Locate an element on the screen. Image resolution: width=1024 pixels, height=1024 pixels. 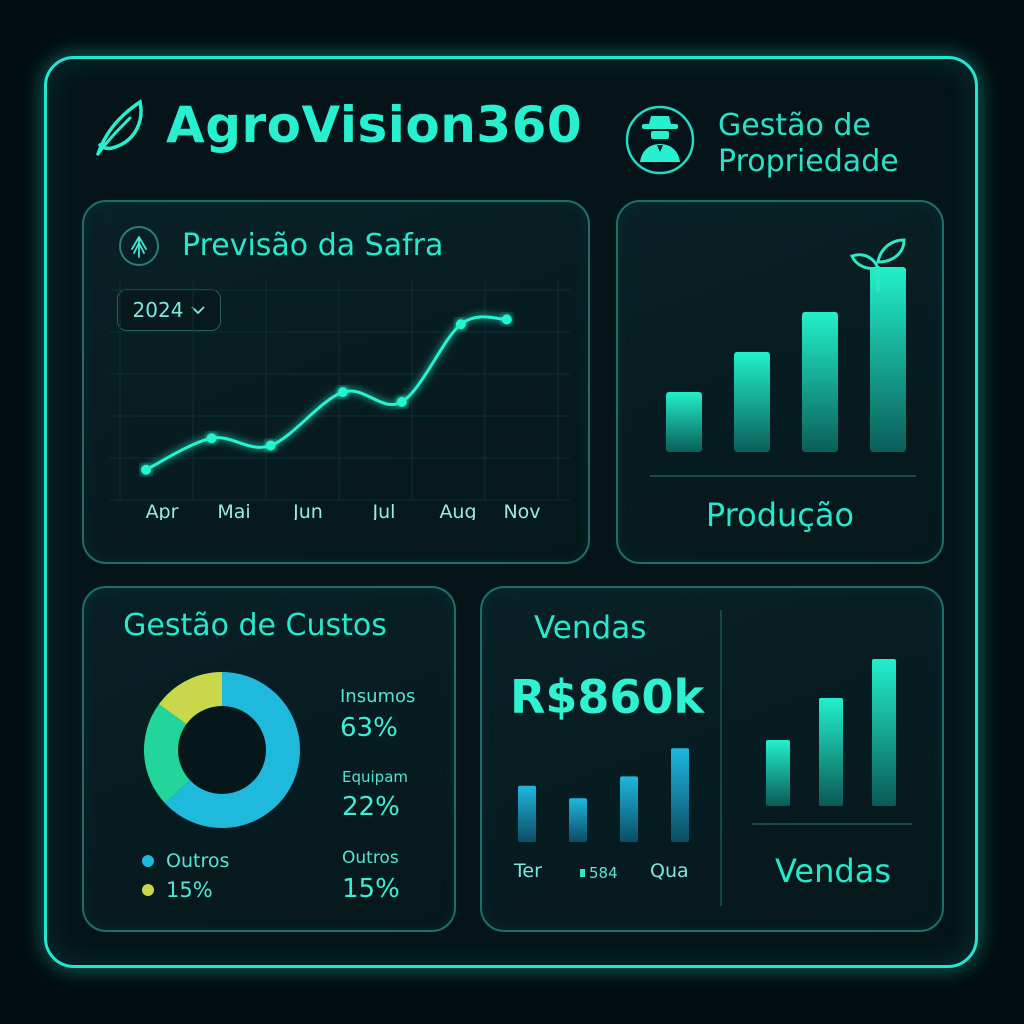
plant-icon is located at coordinates (878, 265).